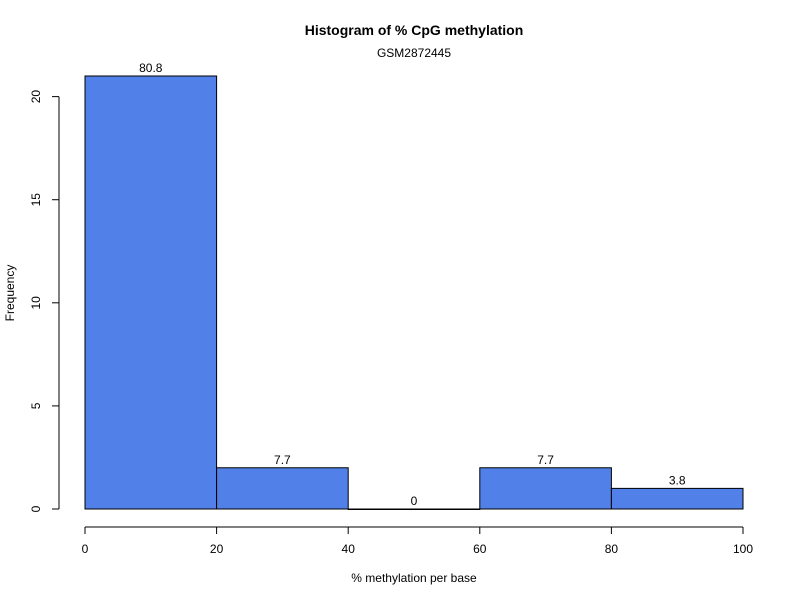 This screenshot has width=800, height=600. Describe the element at coordinates (151, 68) in the screenshot. I see `bar-value-label: 80.8` at that location.